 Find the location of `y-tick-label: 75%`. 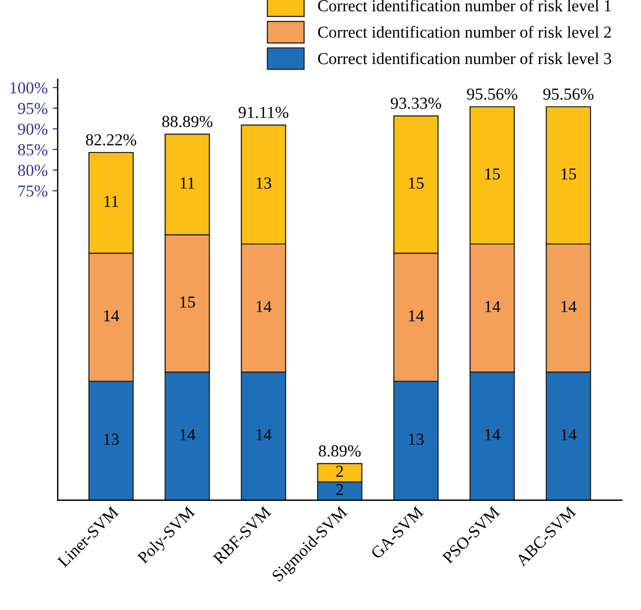

y-tick-label: 75% is located at coordinates (33, 191).